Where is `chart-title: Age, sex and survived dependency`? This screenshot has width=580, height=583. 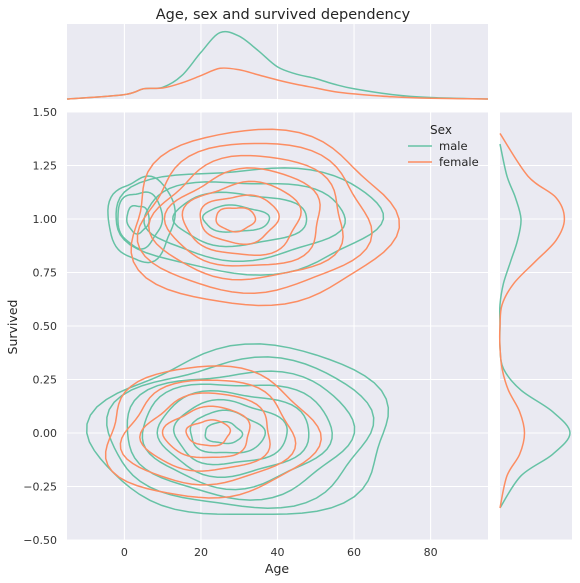 chart-title: Age, sex and survived dependency is located at coordinates (283, 15).